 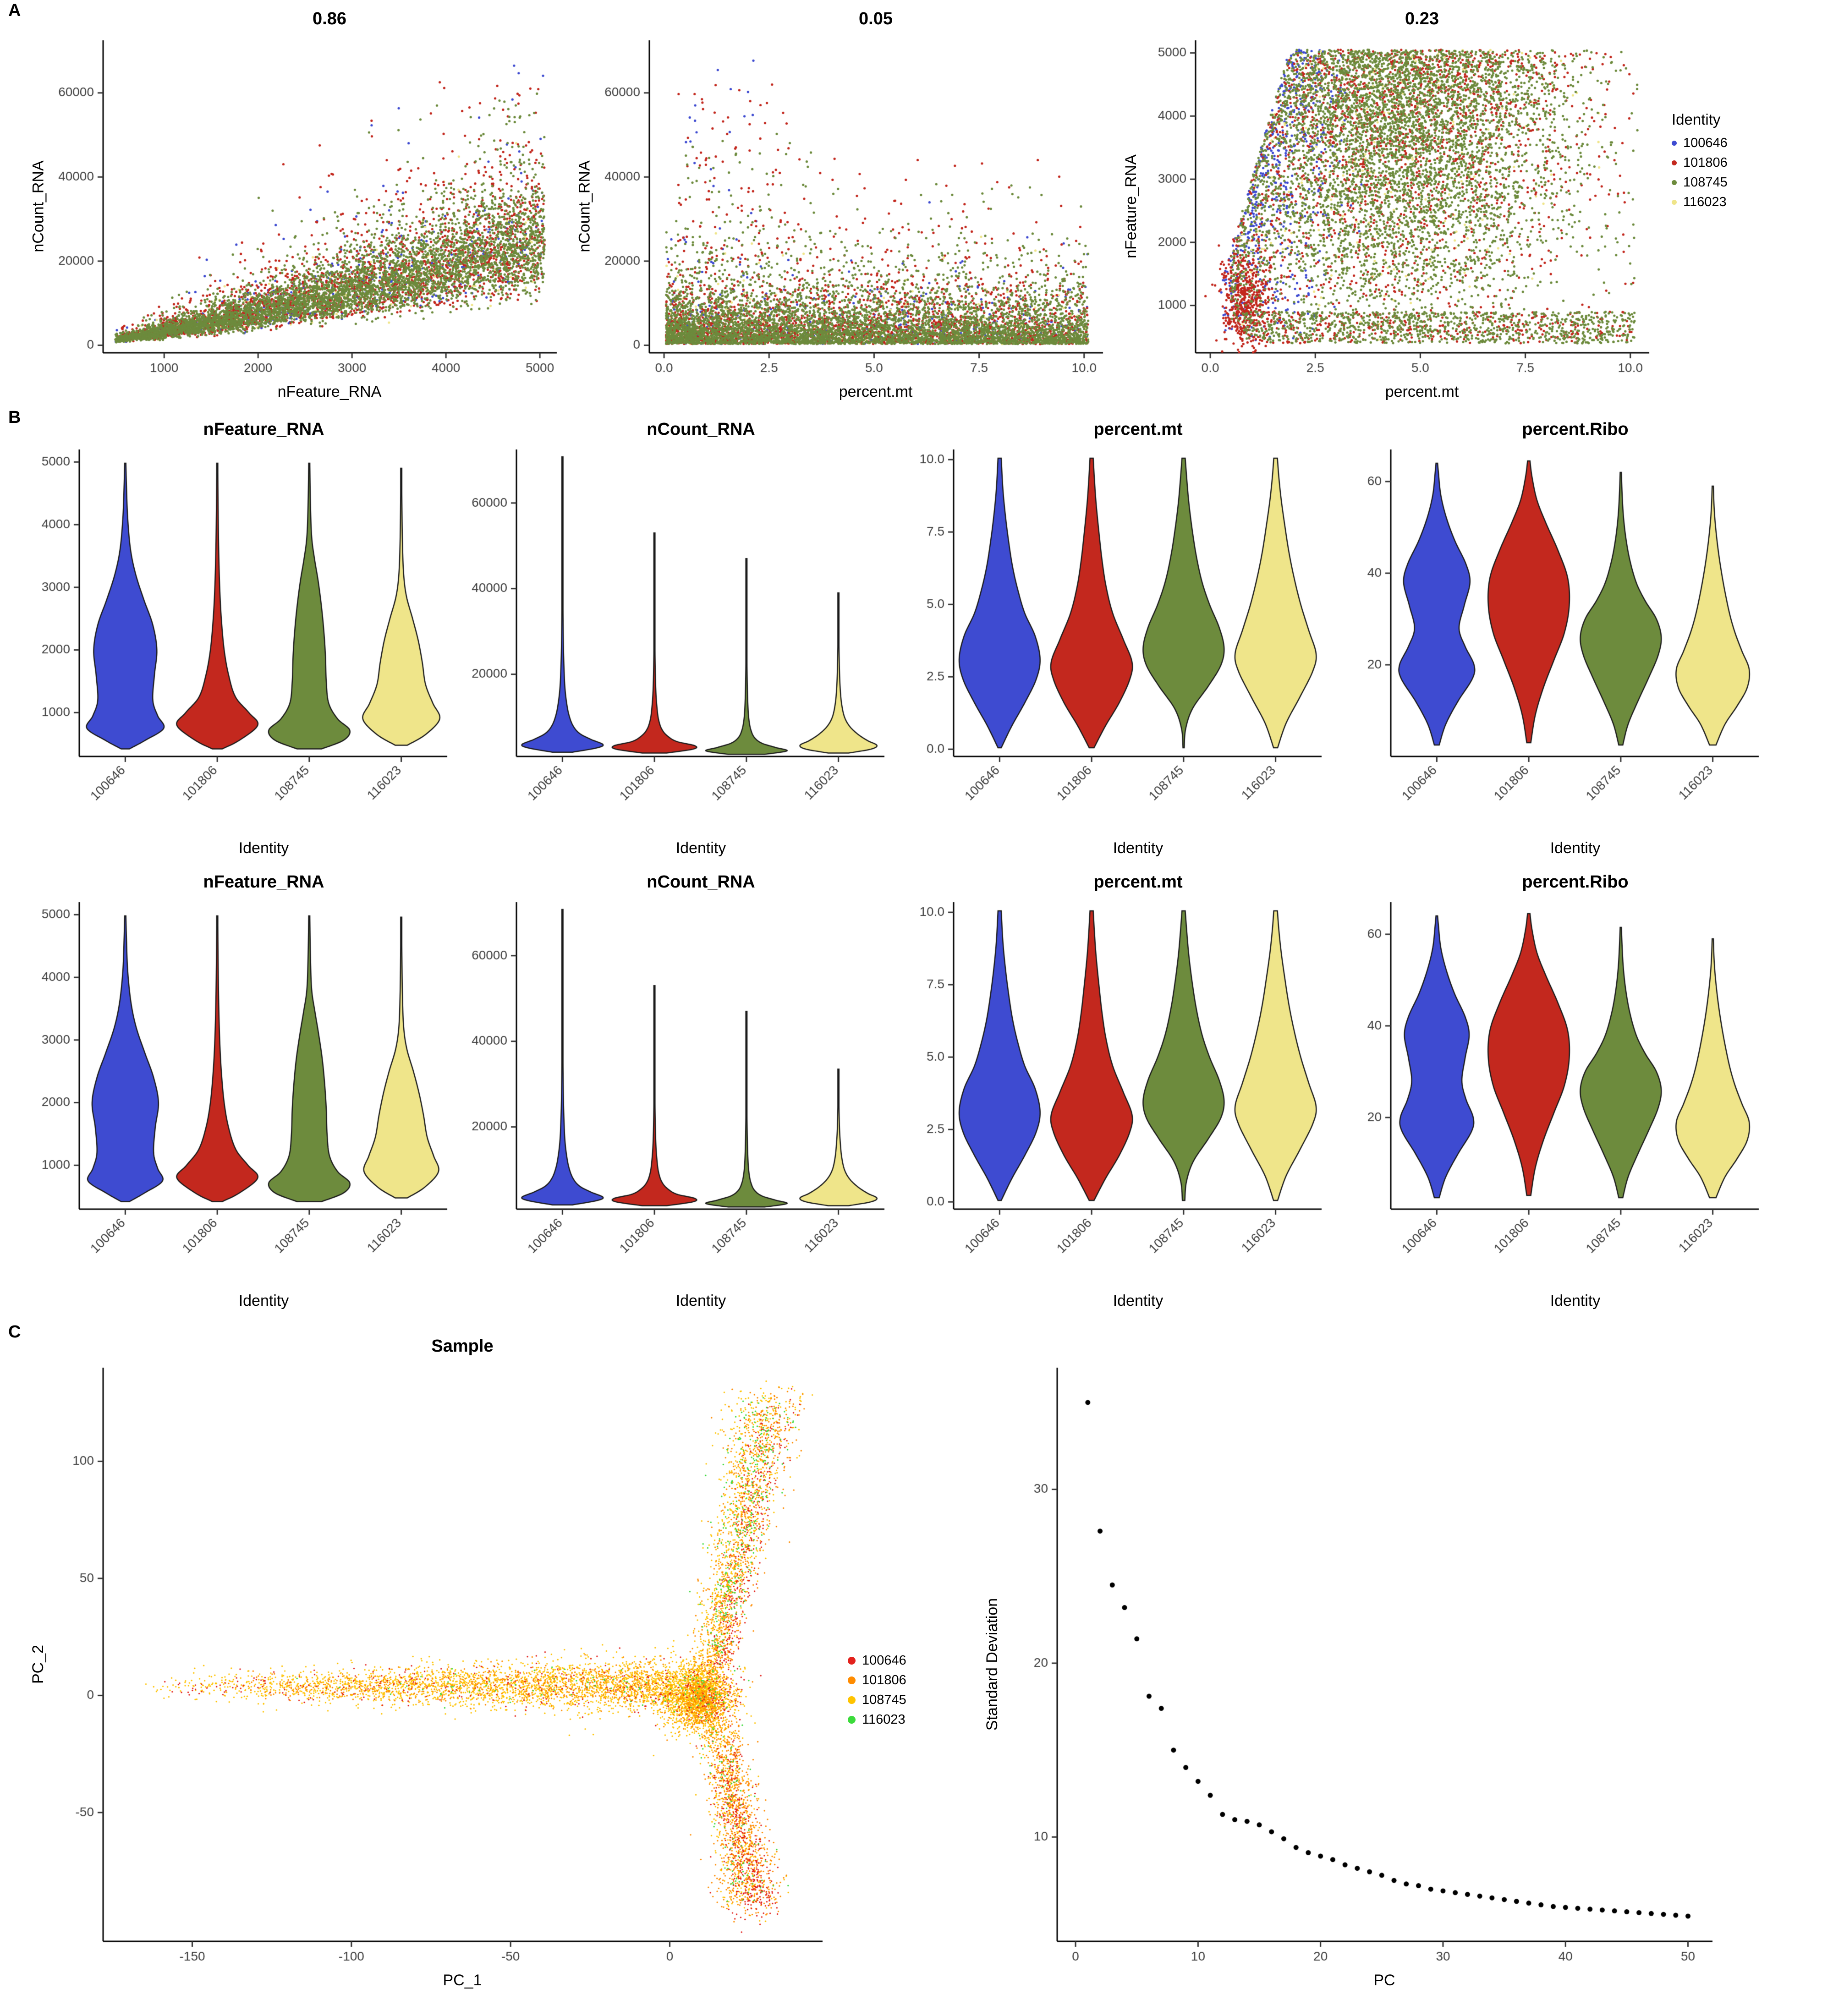 I want to click on violin-plot-percentribo-r2: percent.Ribo Identity, so click(x=1551, y=1091).